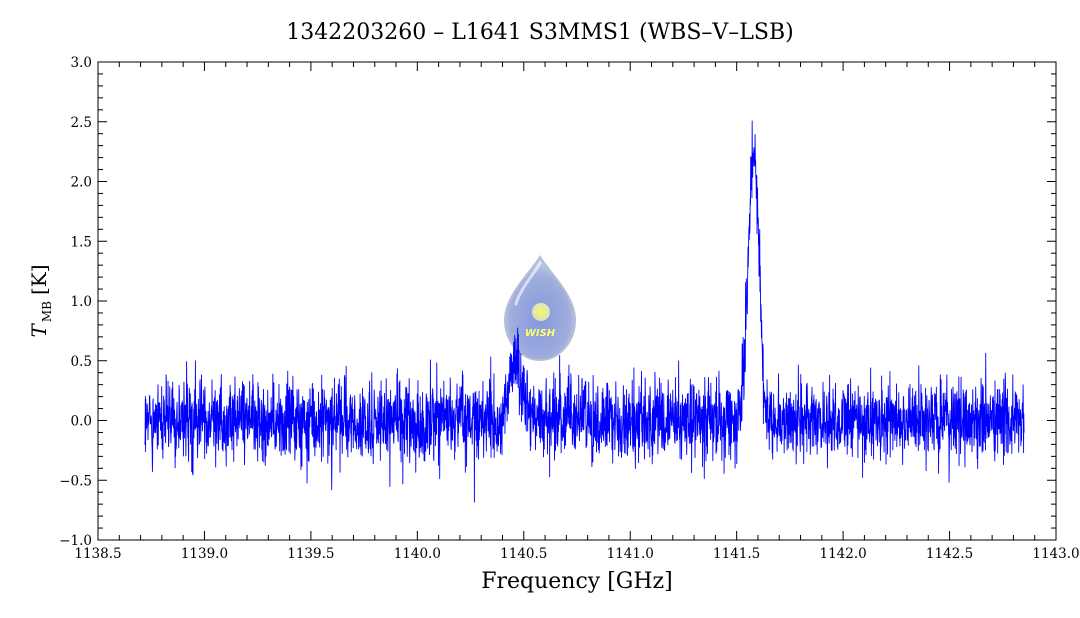 The image size is (1080, 618). I want to click on y-axis-label-unit: [K], so click(39, 280).